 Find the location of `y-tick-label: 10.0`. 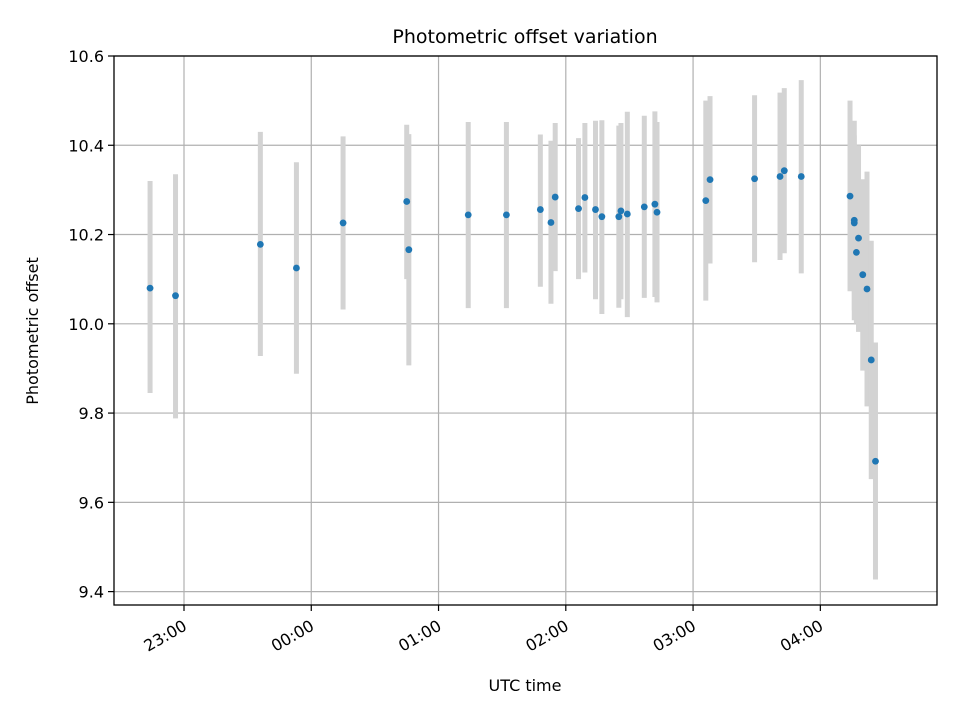

y-tick-label: 10.0 is located at coordinates (86, 324).